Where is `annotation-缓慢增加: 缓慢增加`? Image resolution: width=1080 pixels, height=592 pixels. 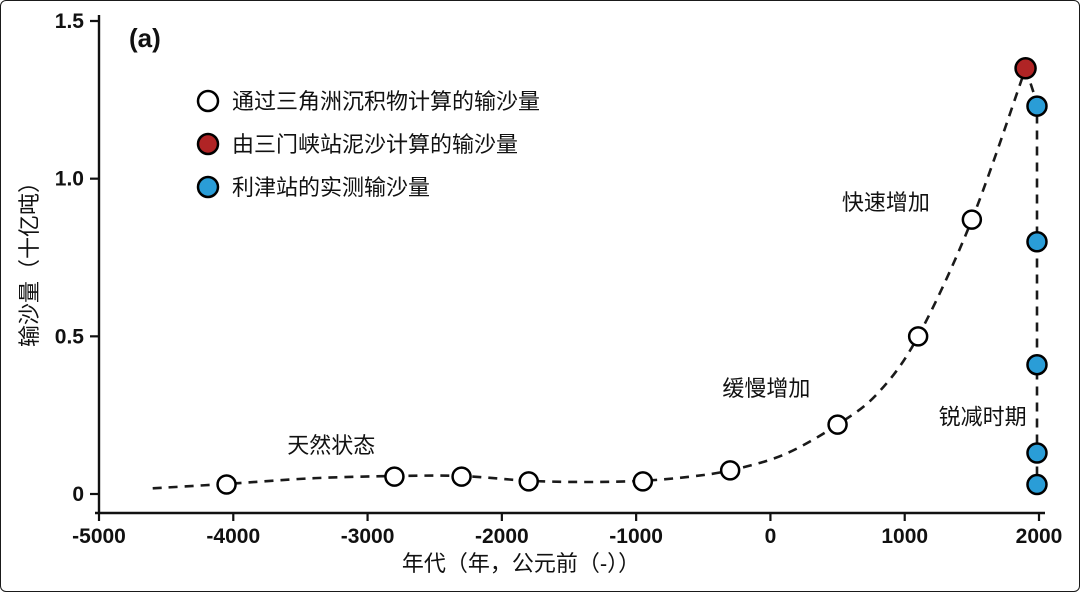 annotation-缓慢增加: 缓慢增加 is located at coordinates (766, 388).